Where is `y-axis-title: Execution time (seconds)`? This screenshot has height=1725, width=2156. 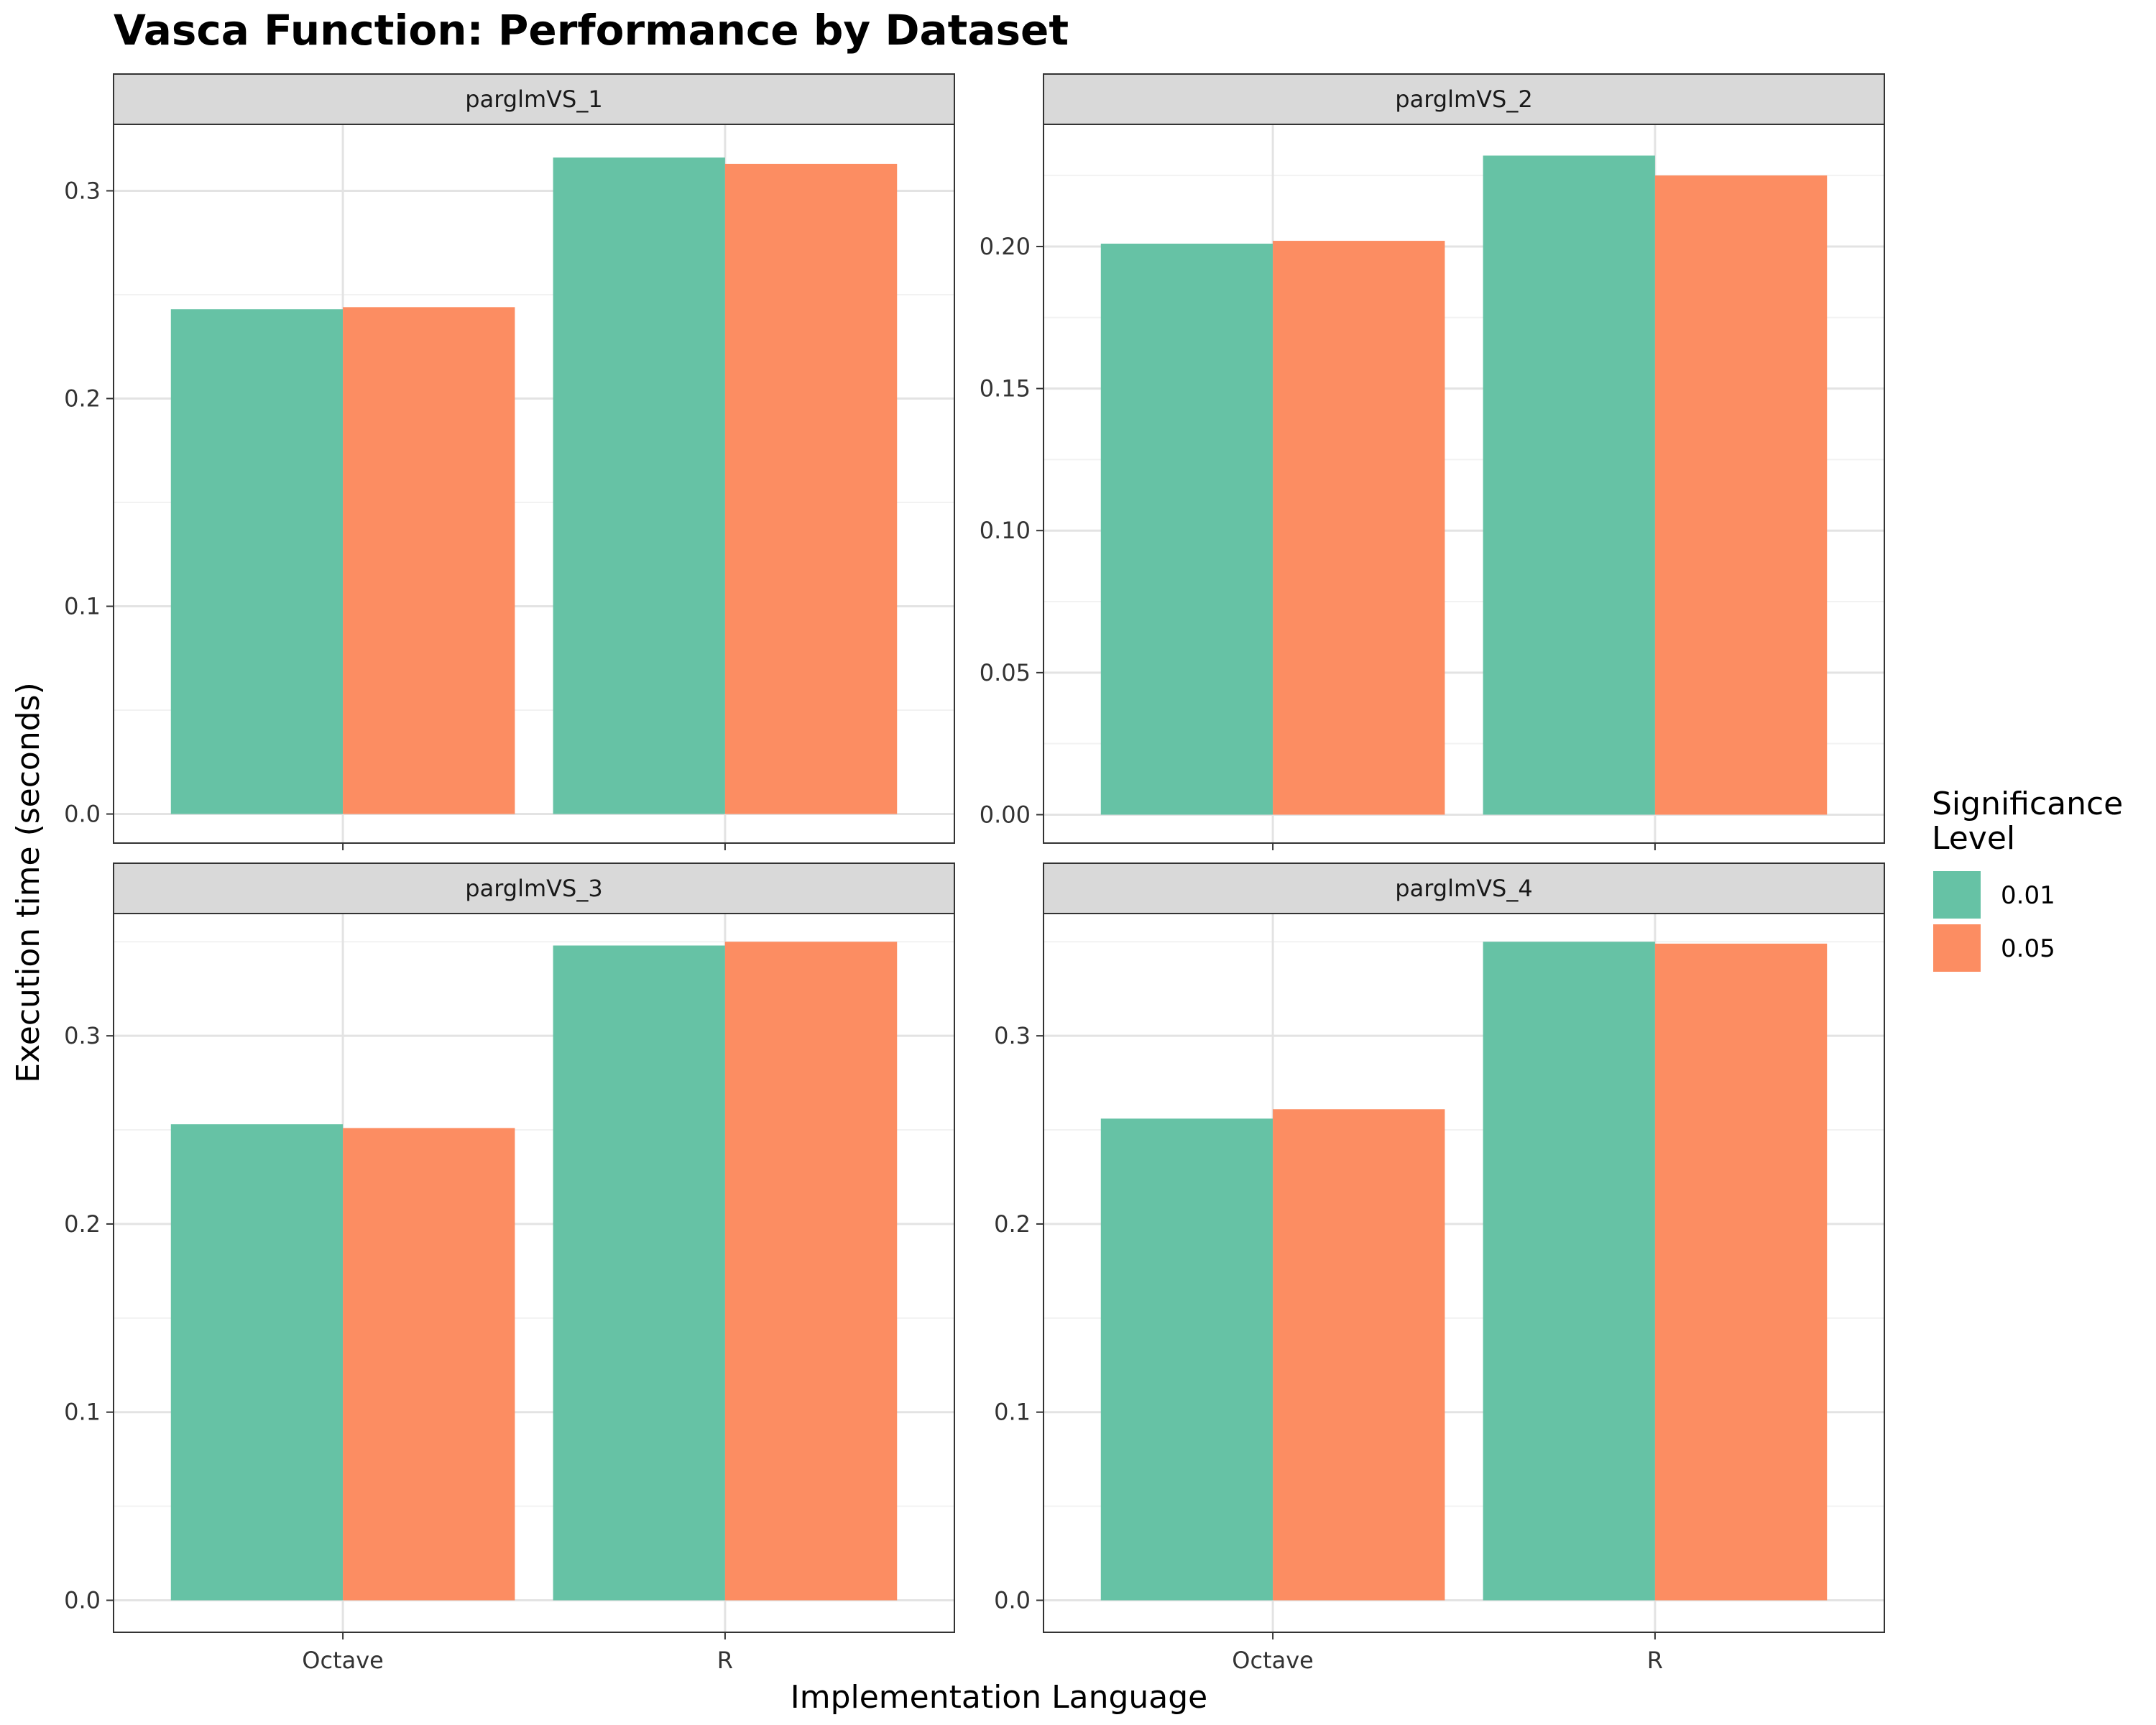 y-axis-title: Execution time (seconds) is located at coordinates (28, 882).